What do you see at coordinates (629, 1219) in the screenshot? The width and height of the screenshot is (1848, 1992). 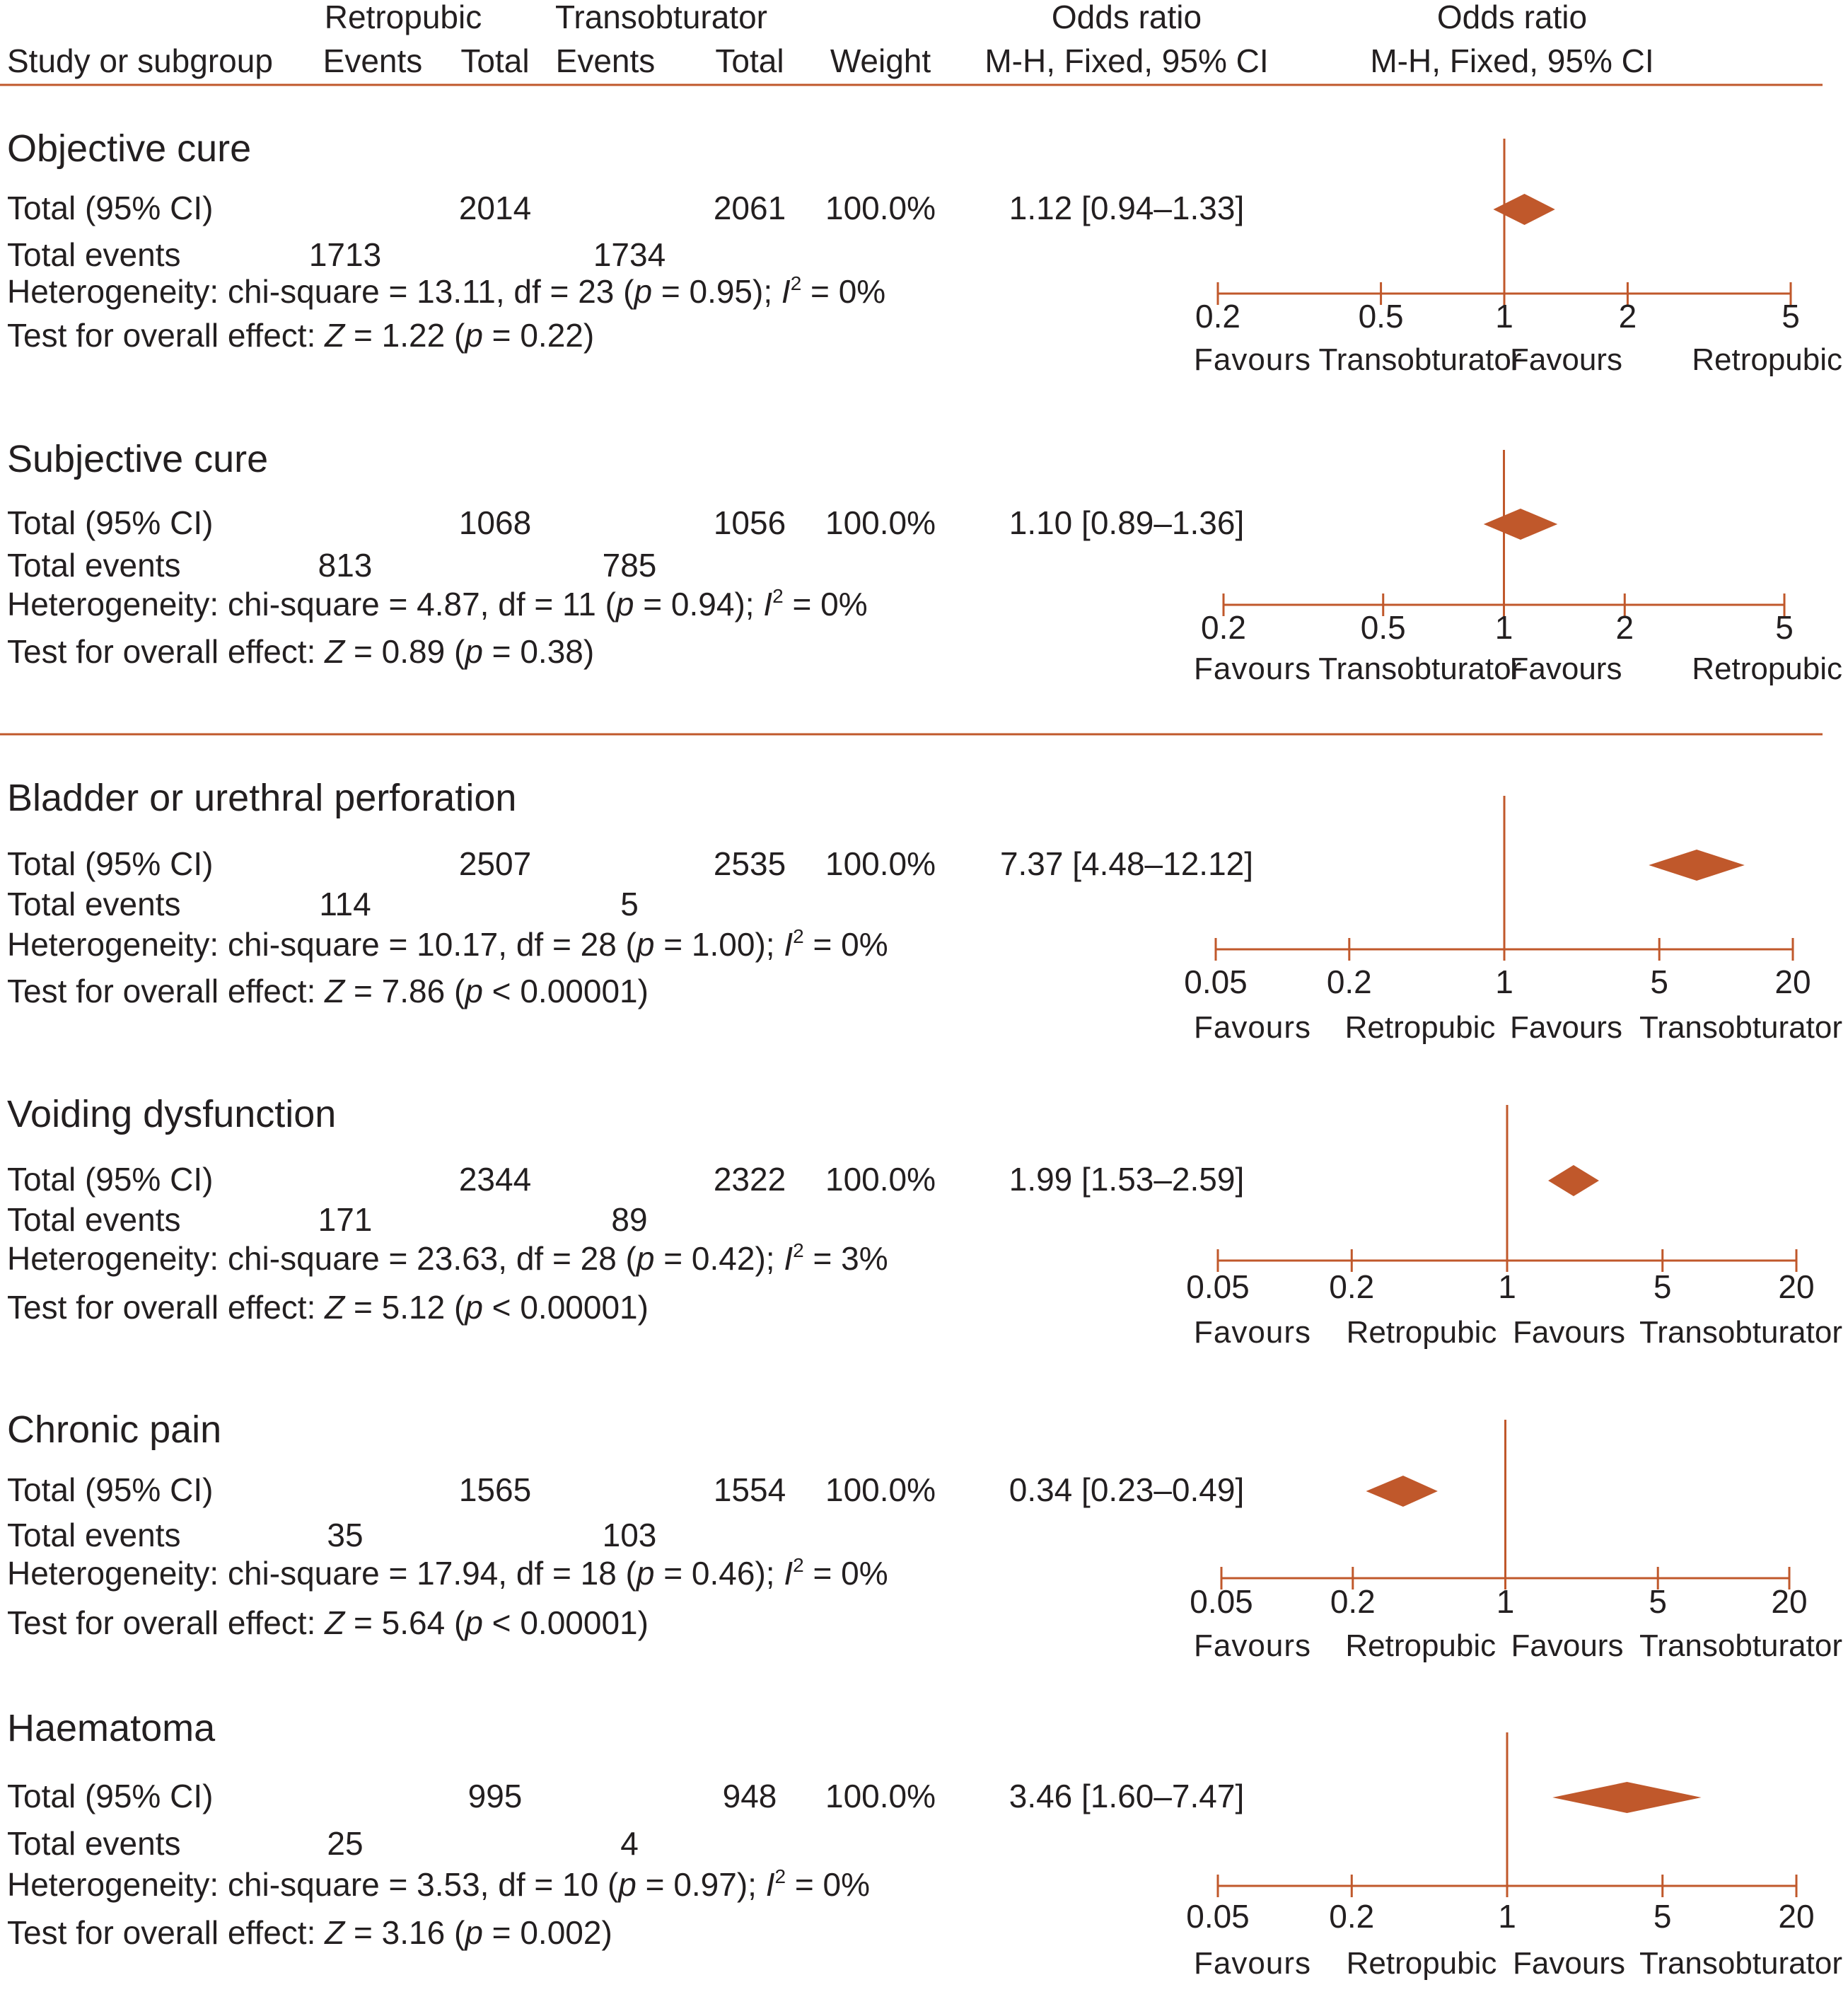 I see `trans-events-value: 89` at bounding box center [629, 1219].